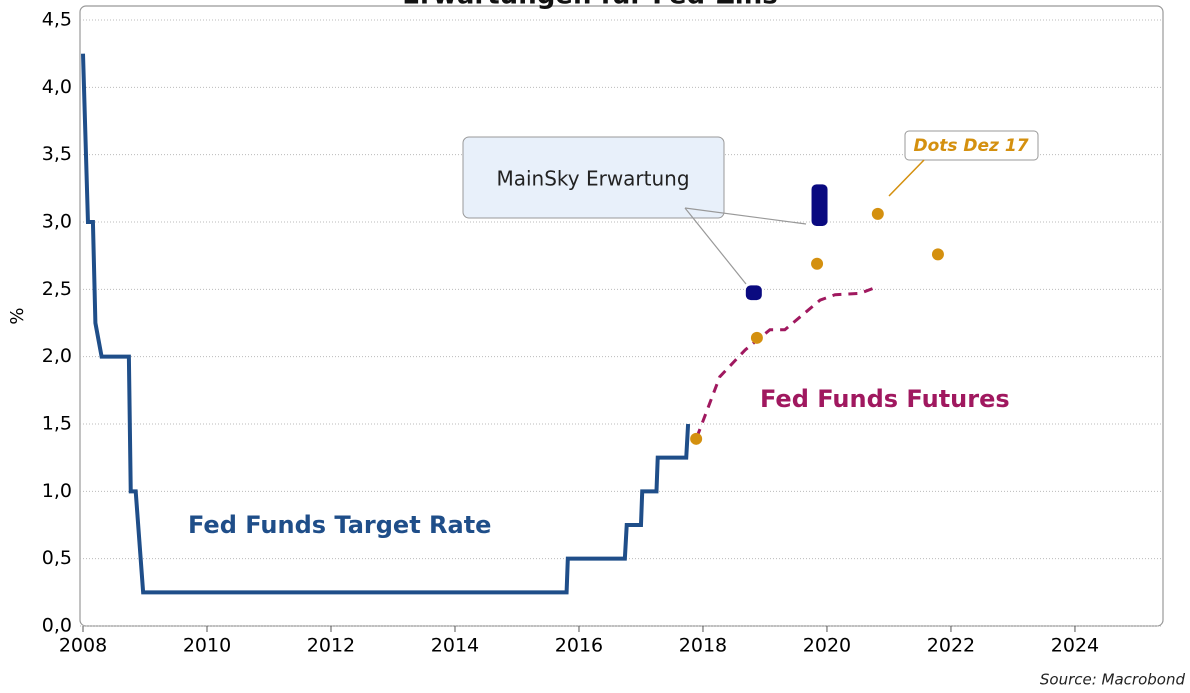  Describe the element at coordinates (57, 491) in the screenshot. I see `y-tick-label: 1,0` at that location.